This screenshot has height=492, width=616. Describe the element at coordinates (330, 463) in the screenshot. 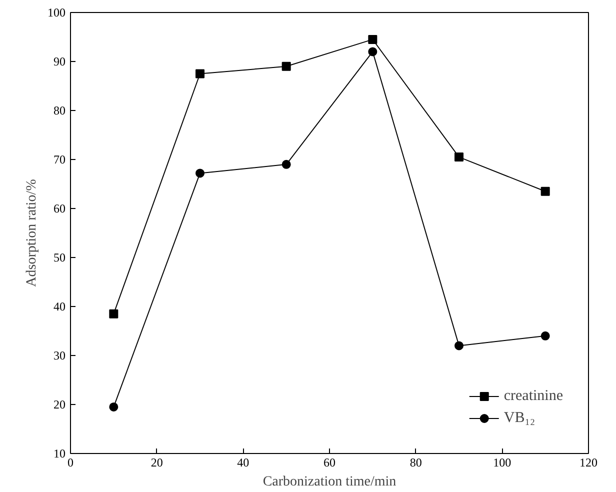

I see `x-tick-label: 60` at that location.